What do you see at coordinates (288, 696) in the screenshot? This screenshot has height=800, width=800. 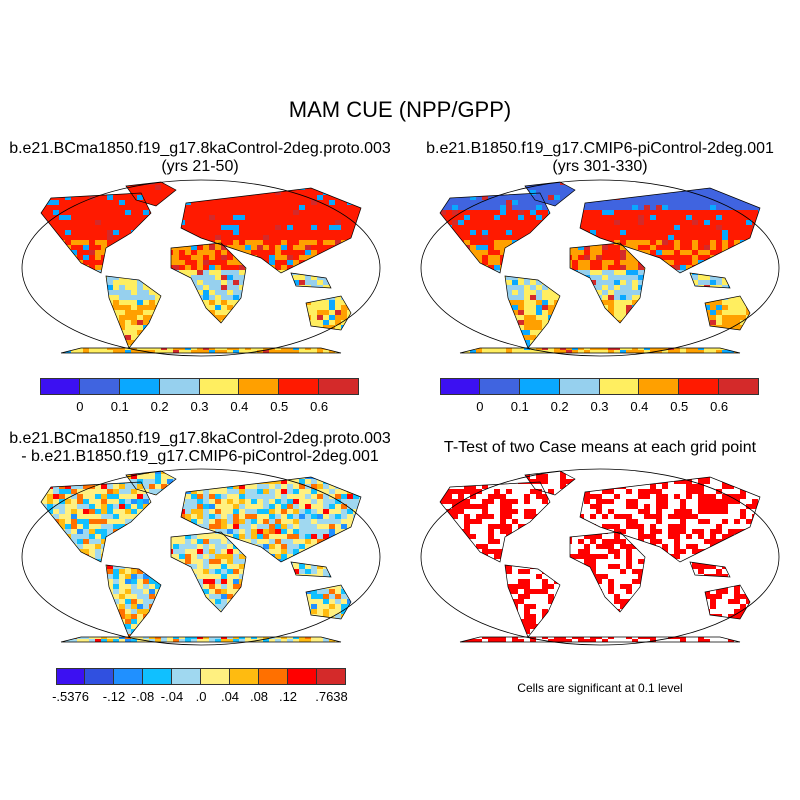 I see `colorbar-label: .12` at bounding box center [288, 696].